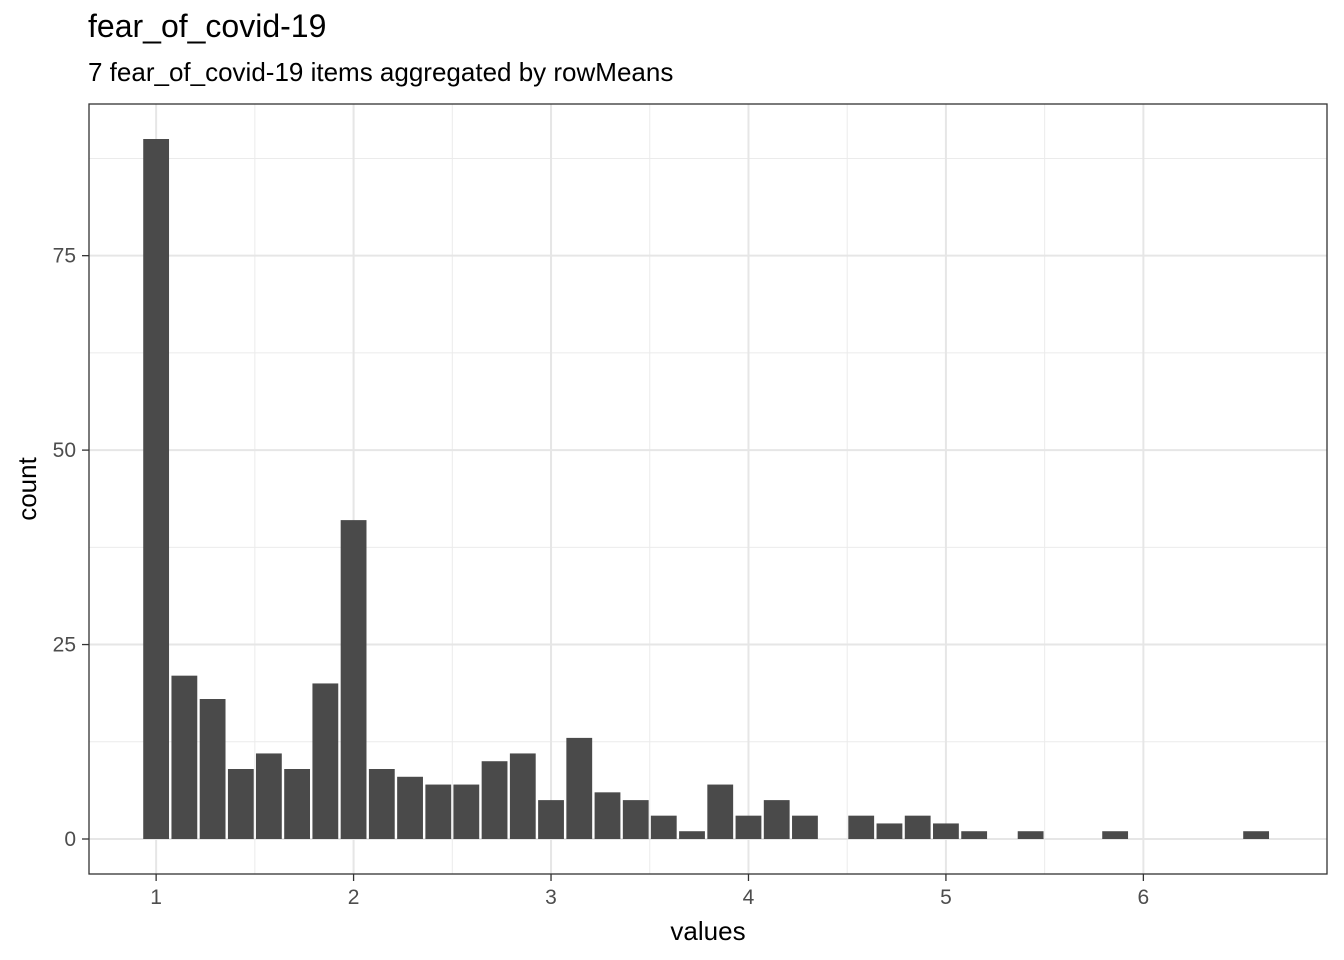  I want to click on x-tick-label: 6, so click(1144, 897).